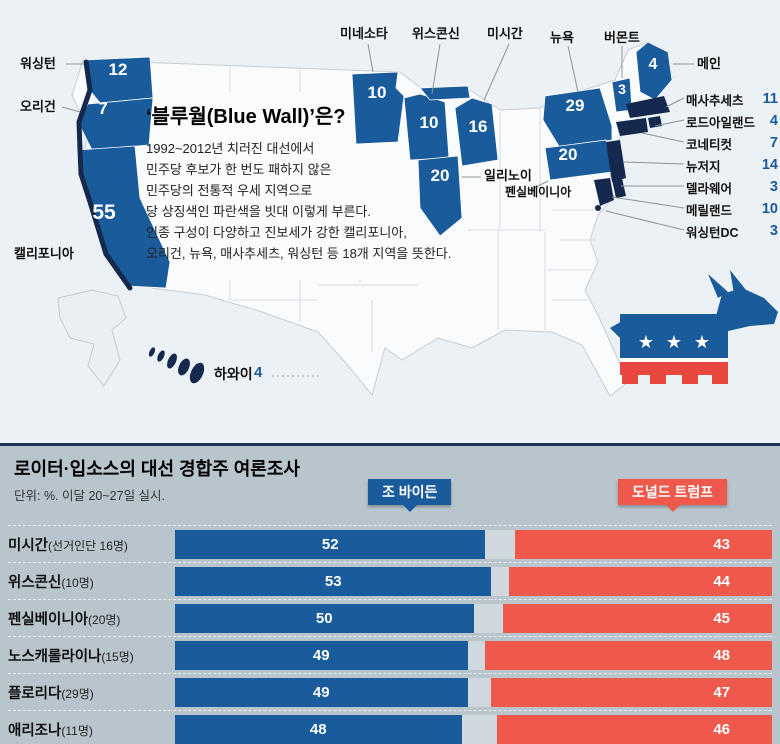 The image size is (780, 744). What do you see at coordinates (377, 92) in the screenshot?
I see `state-votes-minnesota: 10` at bounding box center [377, 92].